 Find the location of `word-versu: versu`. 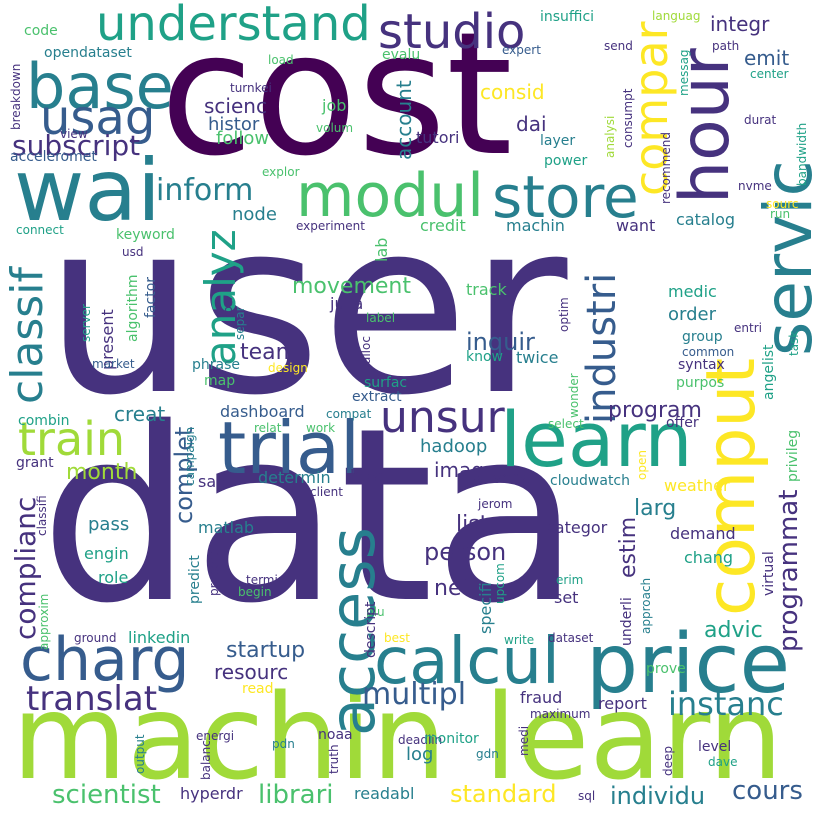

word-versu: versu is located at coordinates (514, 477).